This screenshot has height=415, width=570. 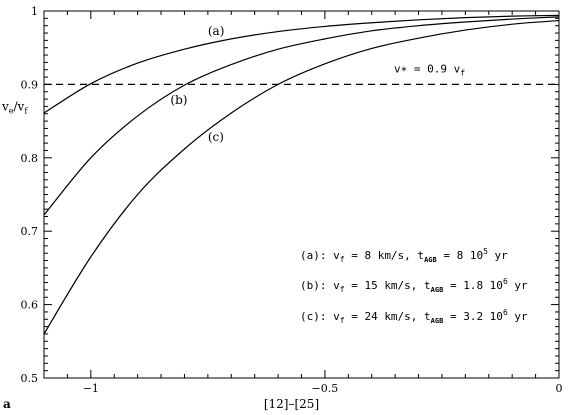 What do you see at coordinates (5, 106) in the screenshot?
I see `y-label-main: v` at bounding box center [5, 106].